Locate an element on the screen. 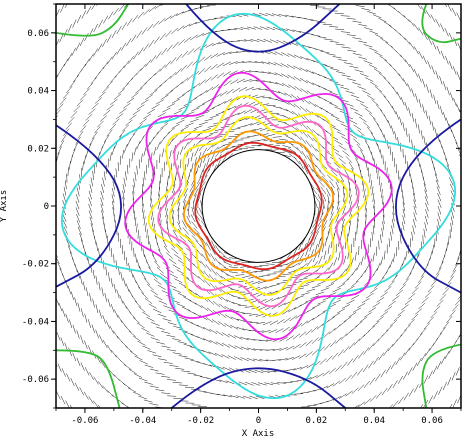 This screenshot has width=465, height=440. contour-ring is located at coordinates (258, 206).